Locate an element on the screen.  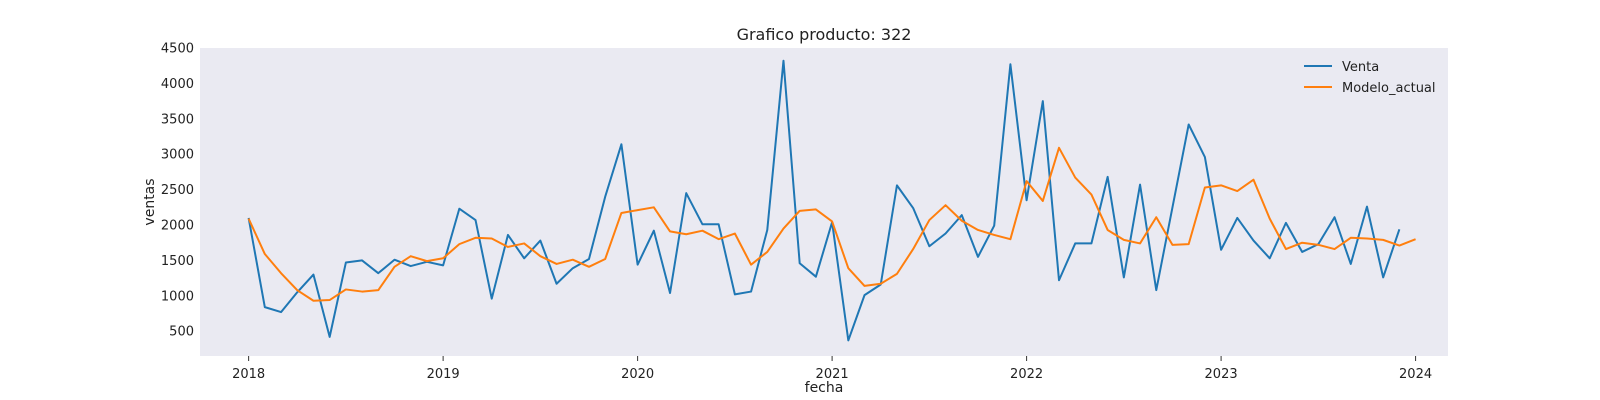
y-tick-label: 3500 is located at coordinates (177, 119).